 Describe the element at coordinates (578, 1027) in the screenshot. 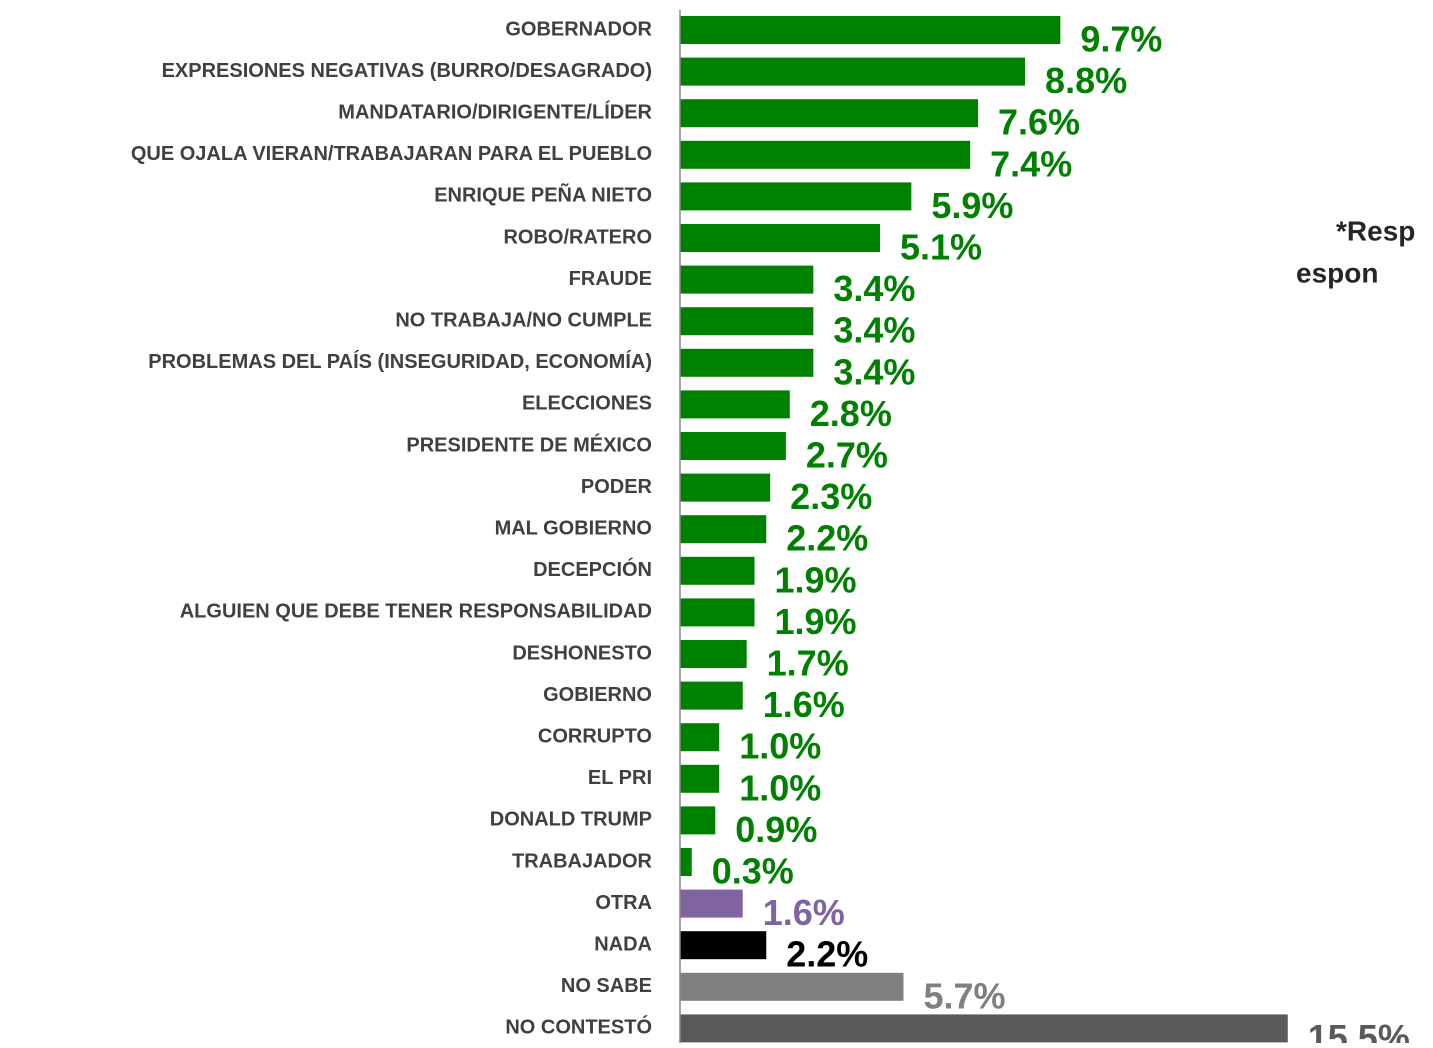

I see `category-label: NO CONTESTÓ` at that location.